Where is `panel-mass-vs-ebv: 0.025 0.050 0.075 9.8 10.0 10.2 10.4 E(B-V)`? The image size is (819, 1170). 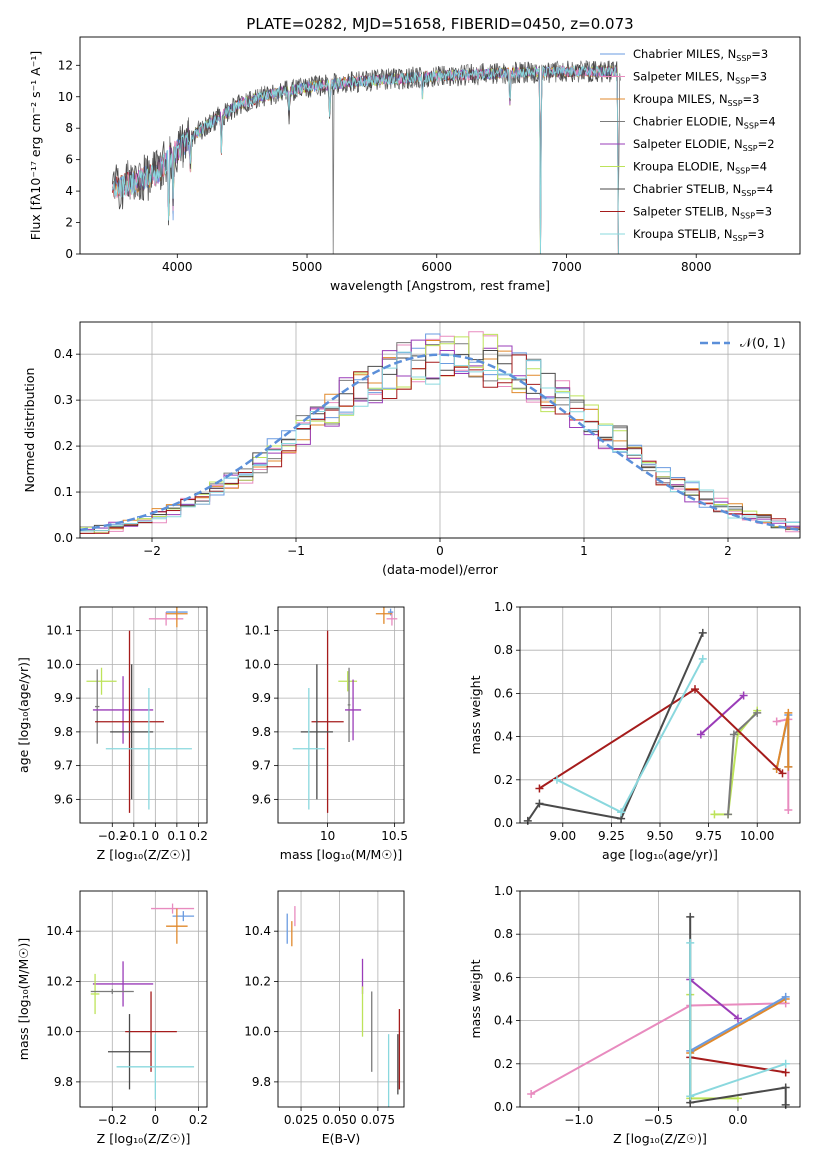
panel-mass-vs-ebv: 0.025 0.050 0.075 9.8 10.0 10.2 10.4 E(B-V) is located at coordinates (324, 1018).